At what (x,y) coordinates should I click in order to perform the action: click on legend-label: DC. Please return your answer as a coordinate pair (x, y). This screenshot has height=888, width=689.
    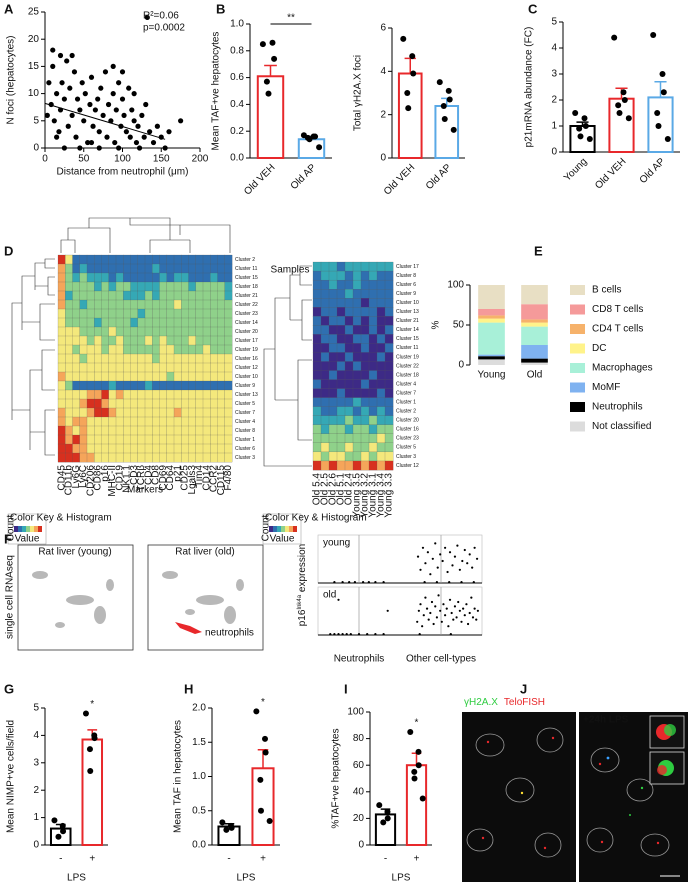
    Looking at the image, I should click on (599, 348).